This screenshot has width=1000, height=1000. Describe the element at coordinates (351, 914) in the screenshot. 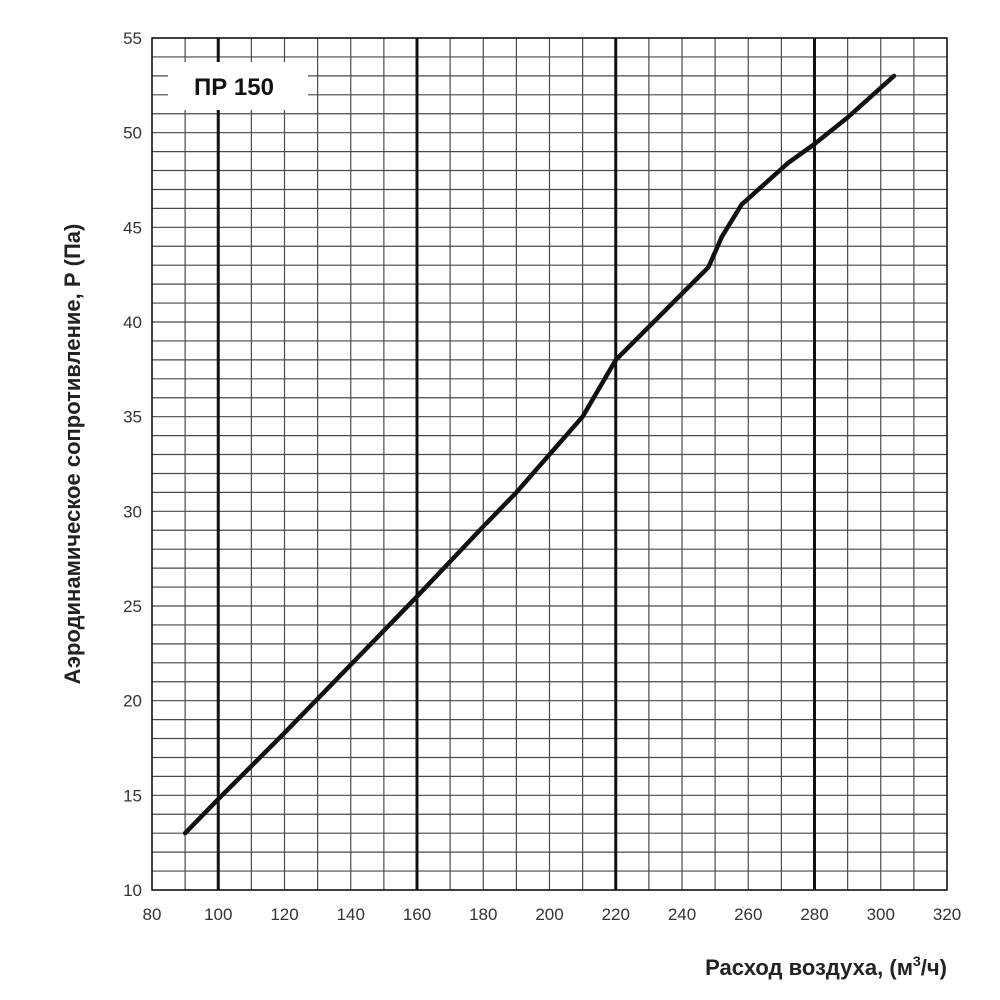

I see `x-tick-label: 140` at that location.